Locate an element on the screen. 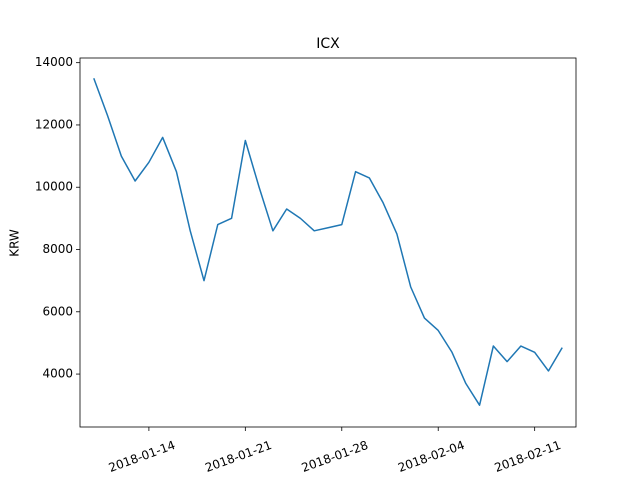 This screenshot has height=480, width=640. chart-title: ICX is located at coordinates (328, 44).